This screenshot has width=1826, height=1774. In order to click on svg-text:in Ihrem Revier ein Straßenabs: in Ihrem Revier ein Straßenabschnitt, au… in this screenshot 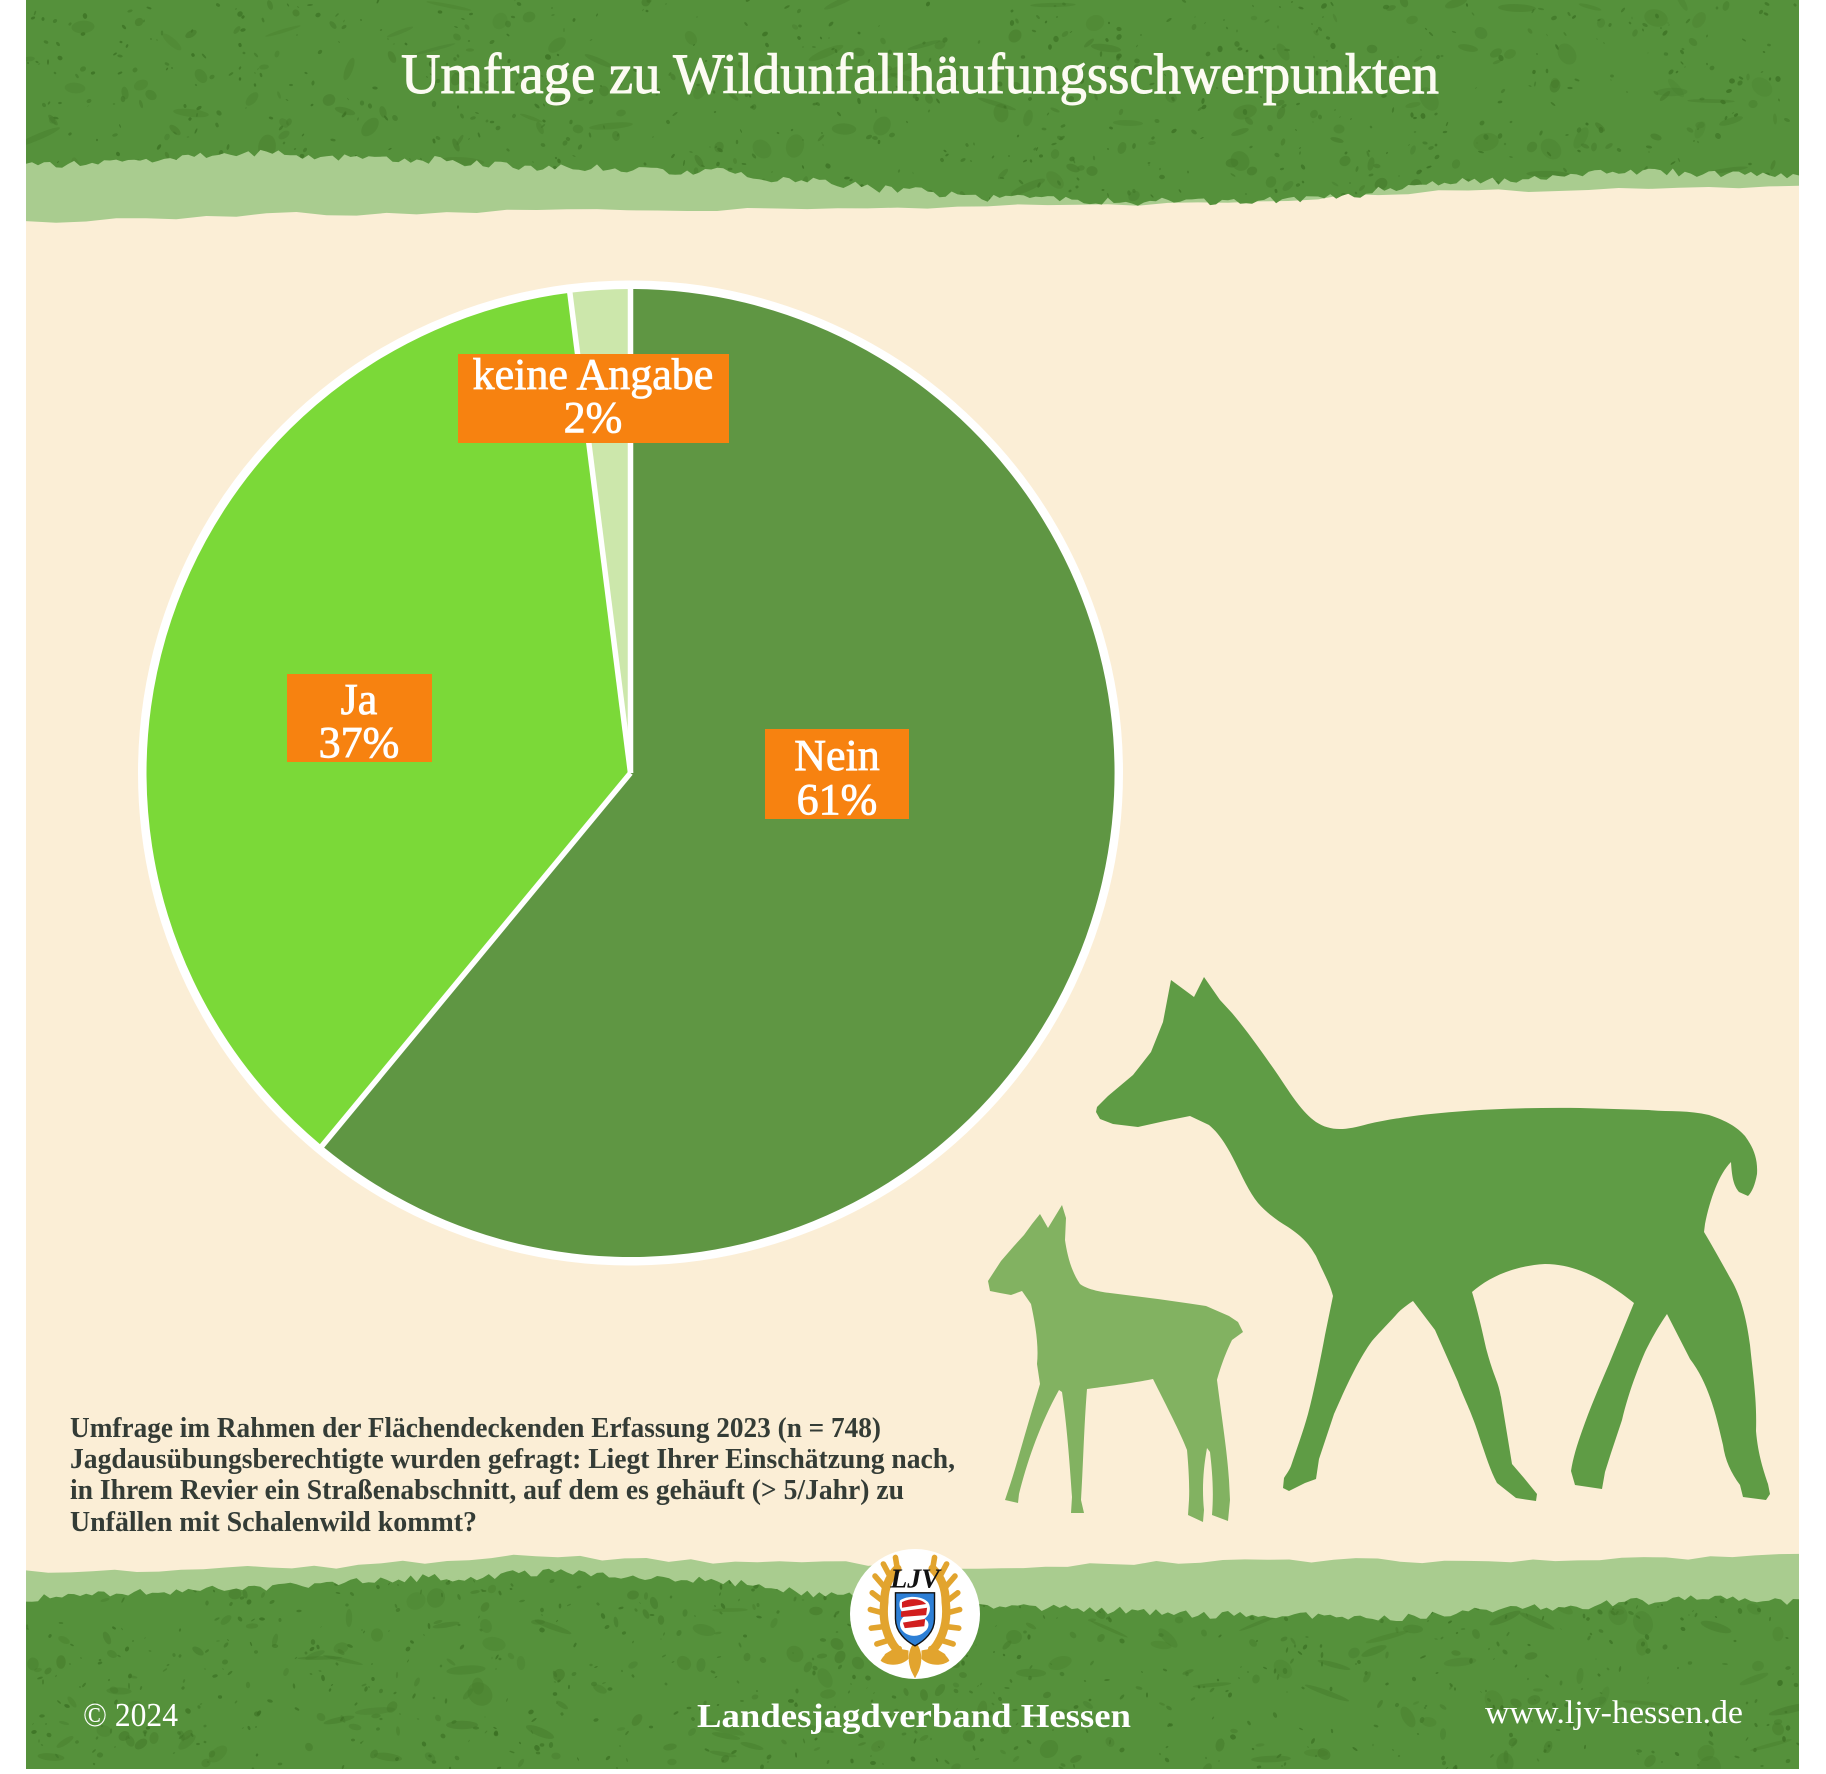, I will do `click(487, 1490)`.